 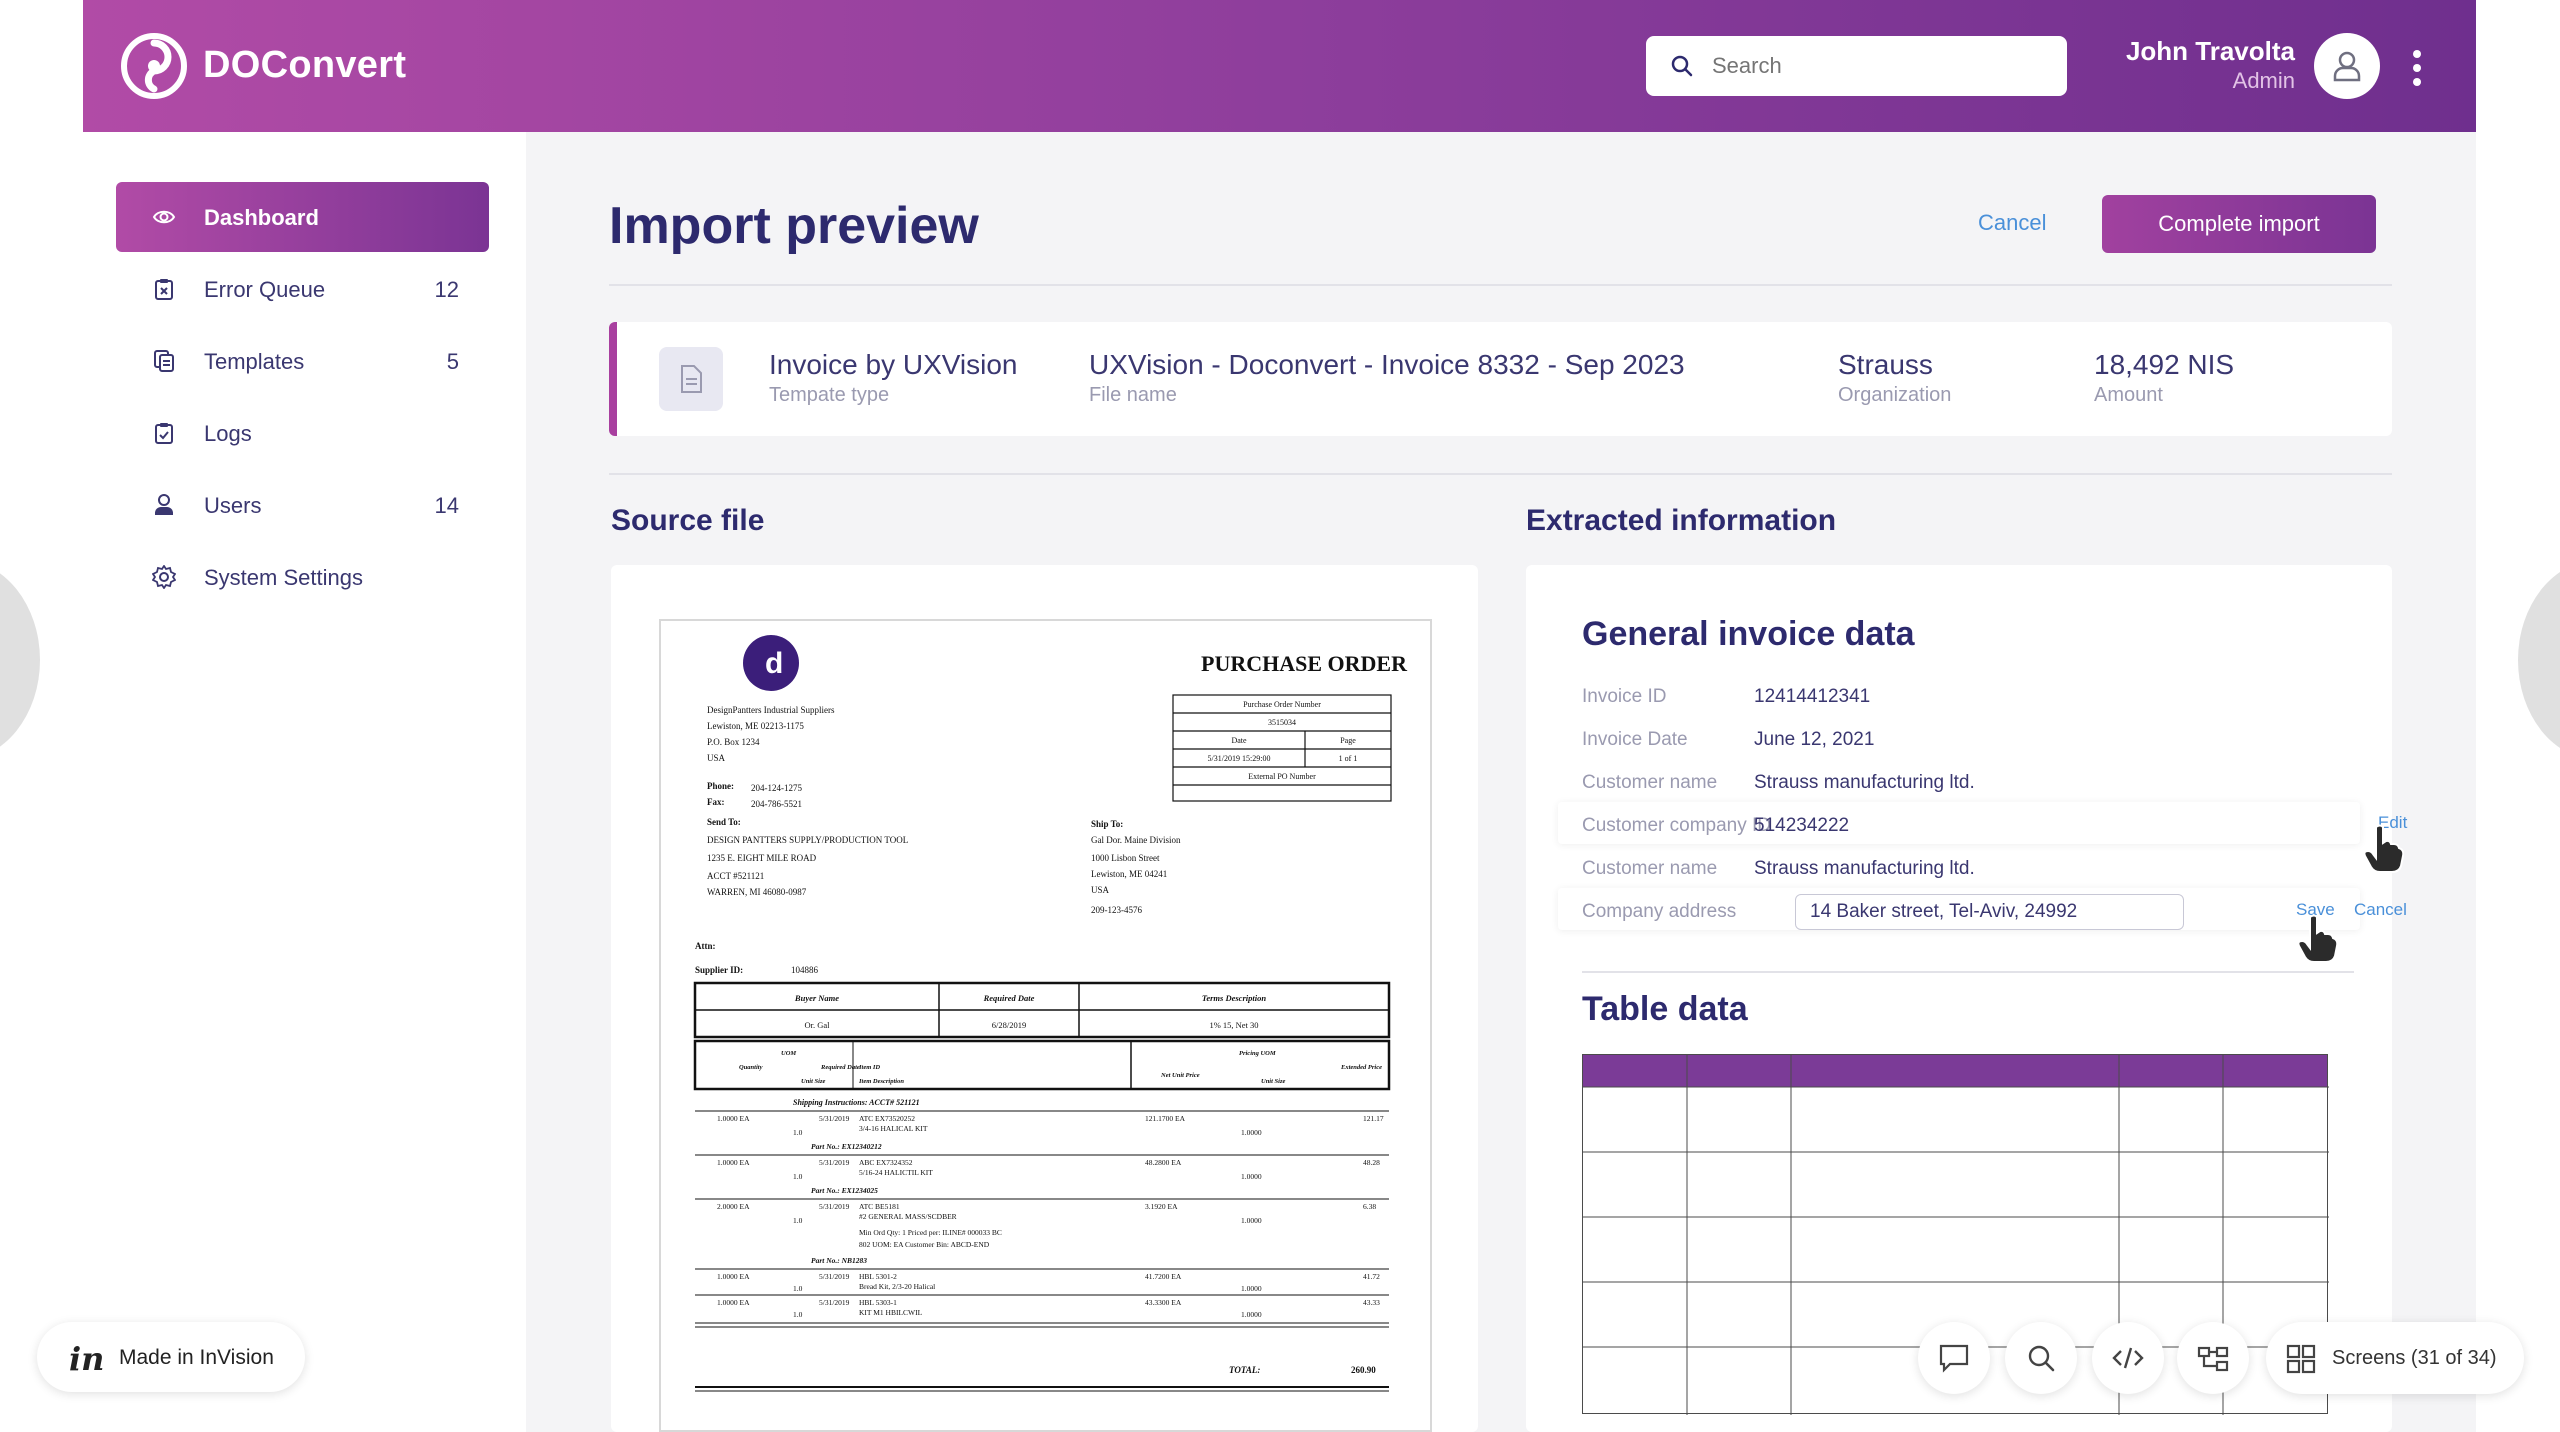 What do you see at coordinates (2315, 909) in the screenshot?
I see `save-link: Save` at bounding box center [2315, 909].